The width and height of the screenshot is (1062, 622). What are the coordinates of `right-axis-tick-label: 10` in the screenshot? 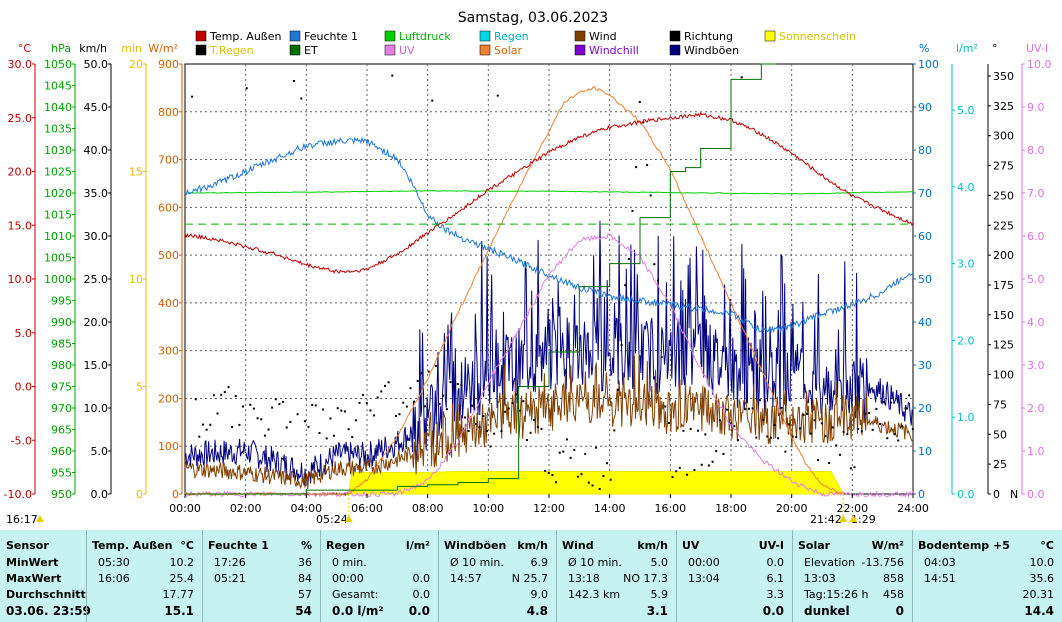 It's located at (925, 451).